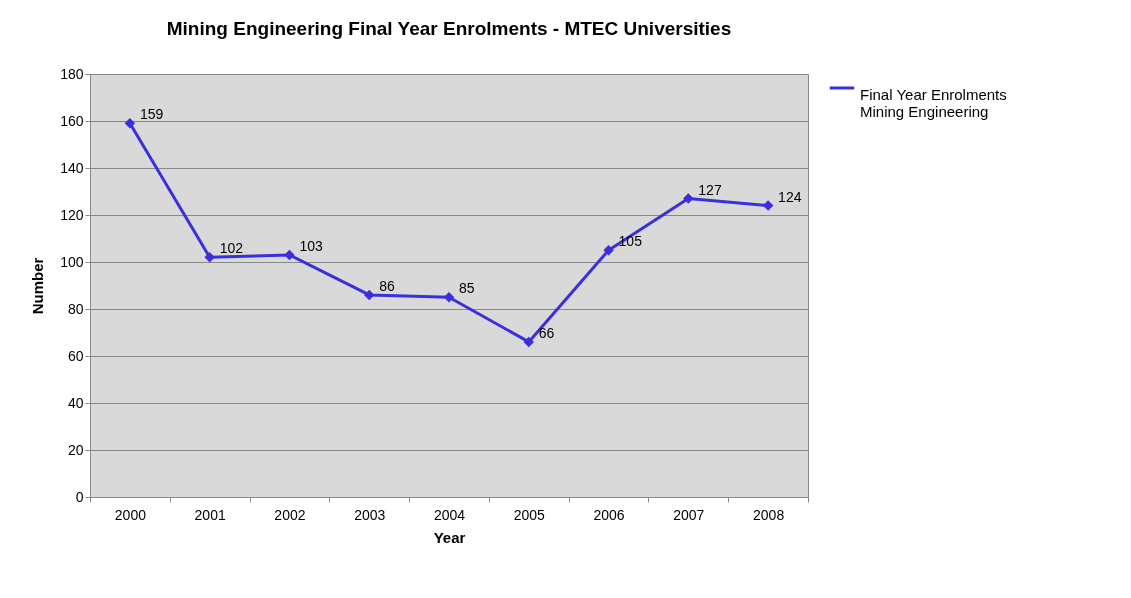  What do you see at coordinates (311, 245) in the screenshot?
I see `data-label: 103` at bounding box center [311, 245].